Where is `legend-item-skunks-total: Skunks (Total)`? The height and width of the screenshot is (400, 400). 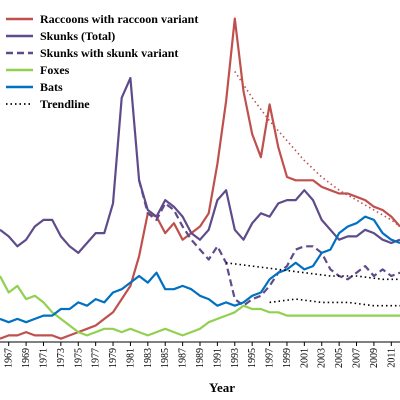
legend-item-skunks-total: Skunks (Total) is located at coordinates (60, 36).